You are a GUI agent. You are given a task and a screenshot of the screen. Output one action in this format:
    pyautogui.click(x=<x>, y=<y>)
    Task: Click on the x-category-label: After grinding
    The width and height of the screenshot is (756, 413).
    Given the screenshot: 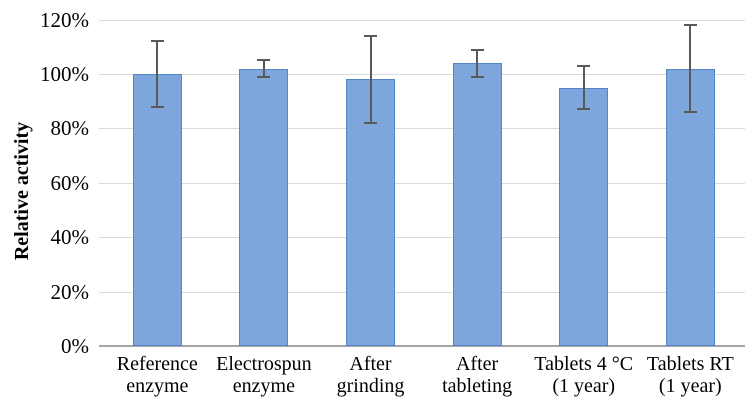 What is the action you would take?
    pyautogui.click(x=370, y=375)
    